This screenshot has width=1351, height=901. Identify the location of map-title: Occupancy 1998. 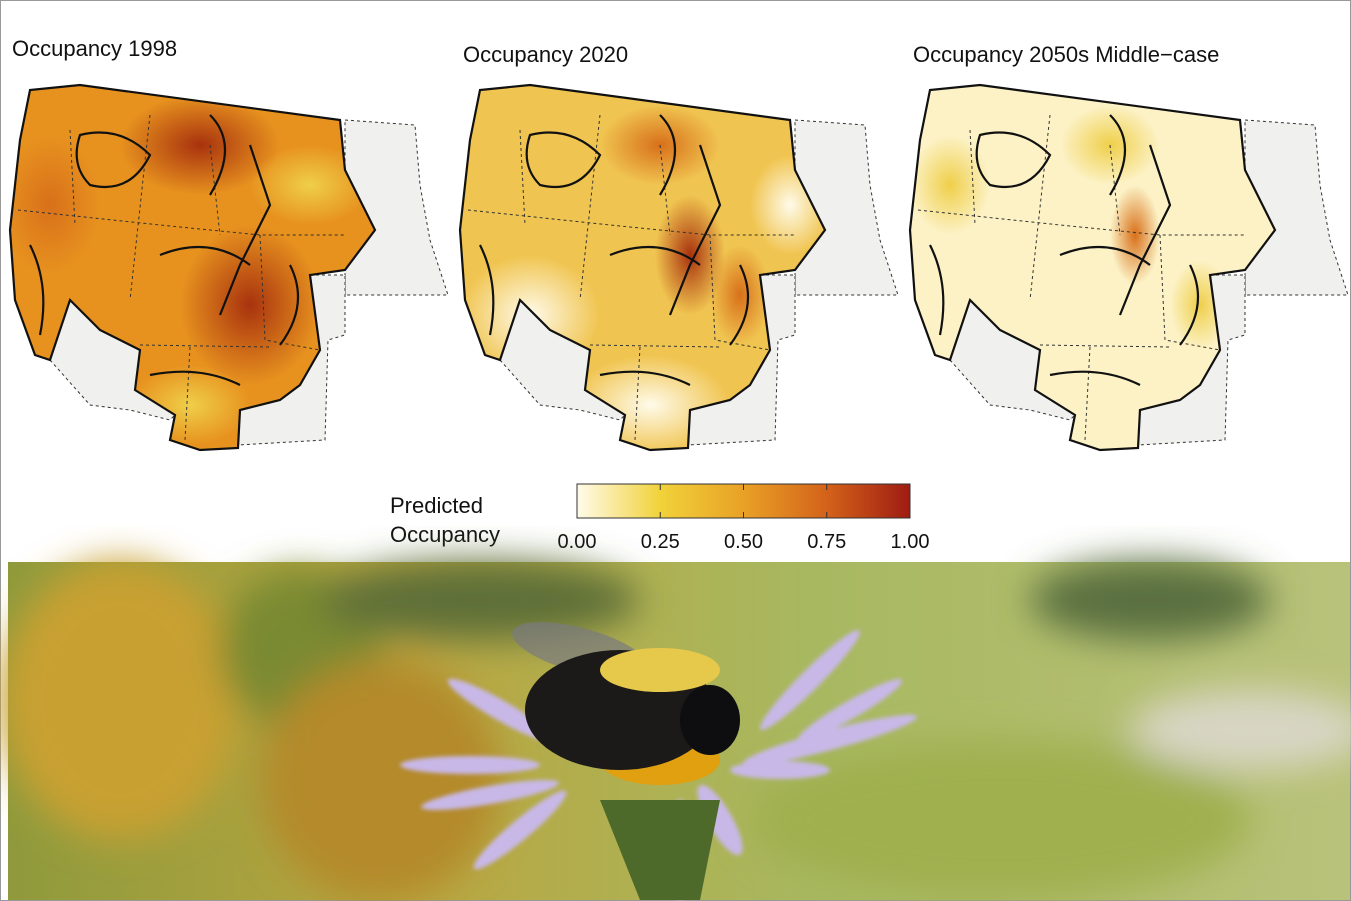
(94, 48).